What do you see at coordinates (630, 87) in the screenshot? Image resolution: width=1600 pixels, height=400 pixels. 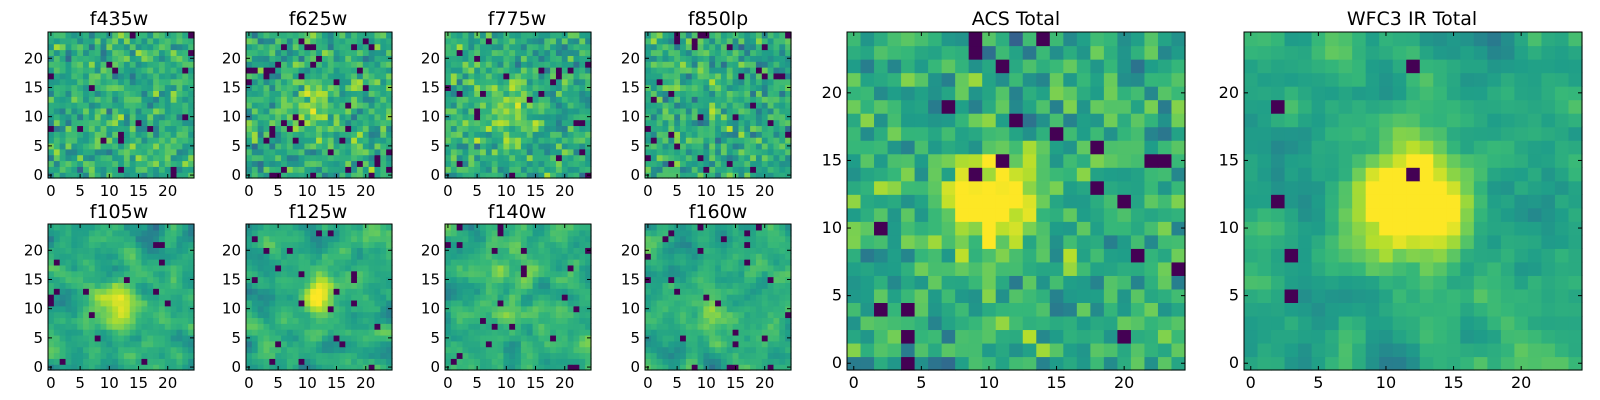 I see `y-tick-label: 15` at bounding box center [630, 87].